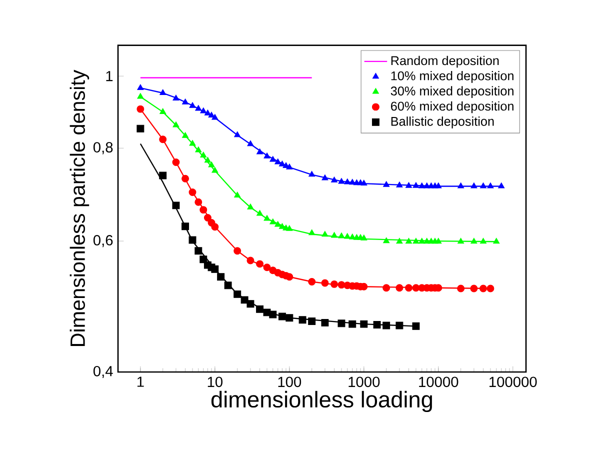  What do you see at coordinates (513, 382) in the screenshot?
I see `x-tick-label: 100000` at bounding box center [513, 382].